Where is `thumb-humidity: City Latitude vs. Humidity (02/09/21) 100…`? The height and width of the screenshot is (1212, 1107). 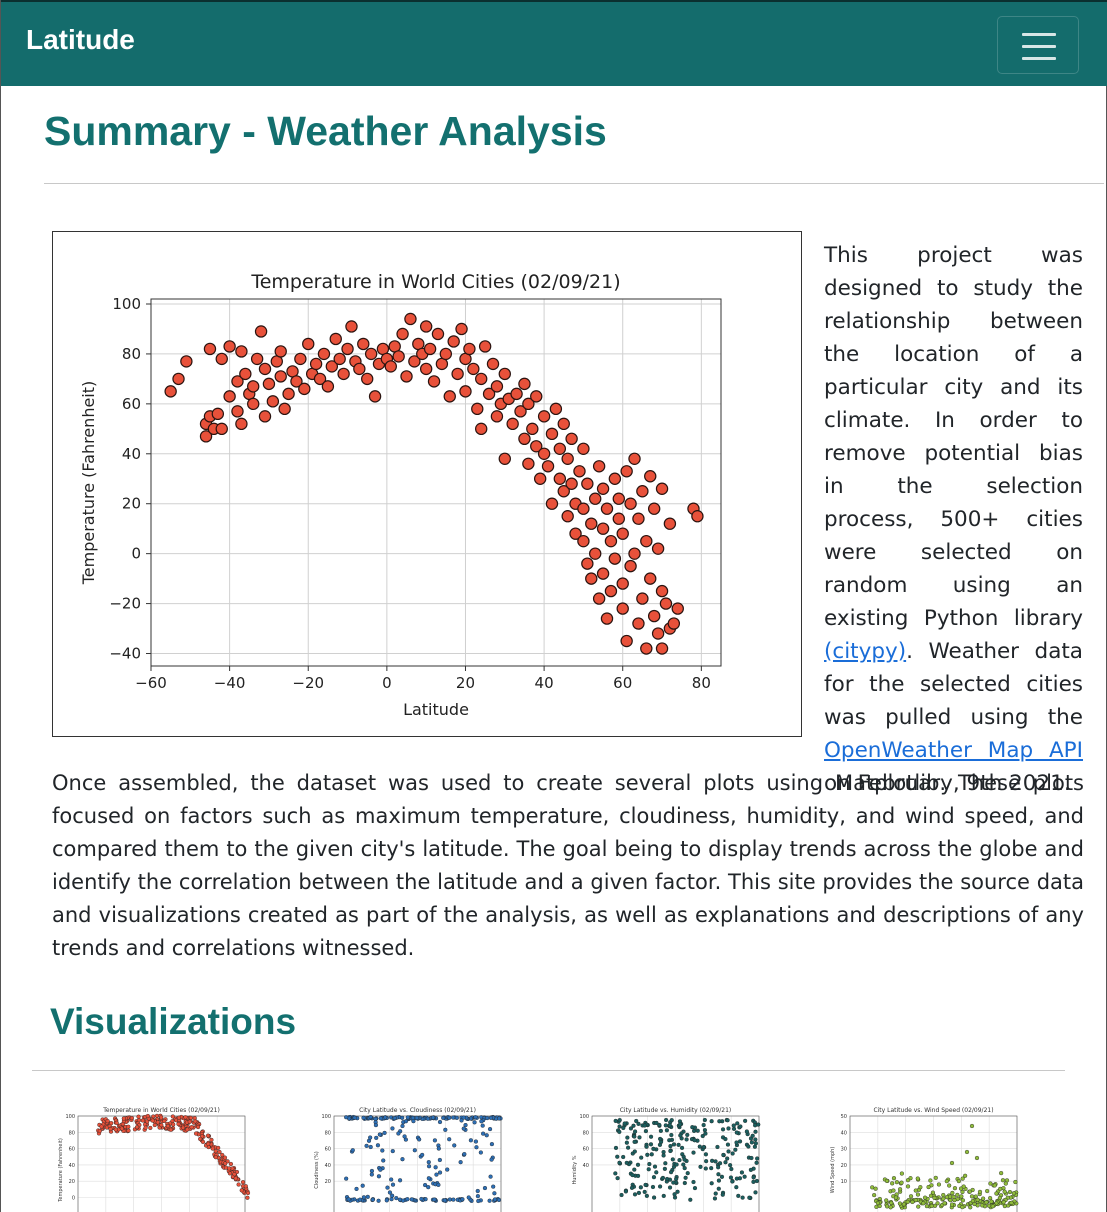 thumb-humidity: City Latitude vs. Humidity (02/09/21) 100… is located at coordinates (677, 1156).